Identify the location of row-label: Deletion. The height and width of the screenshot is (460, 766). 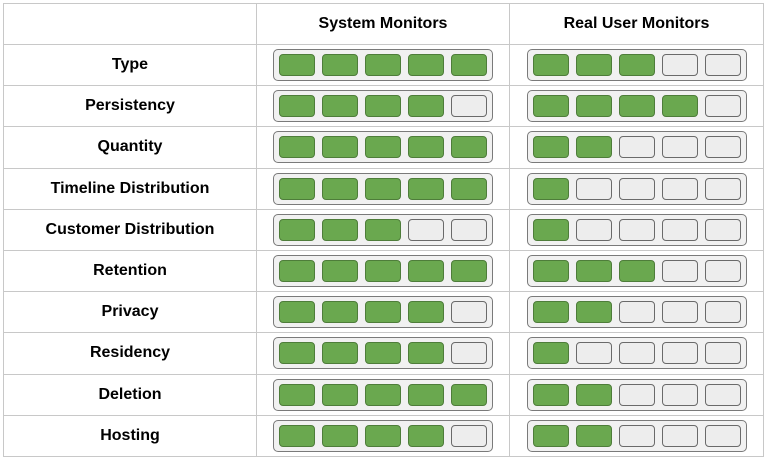
(130, 394).